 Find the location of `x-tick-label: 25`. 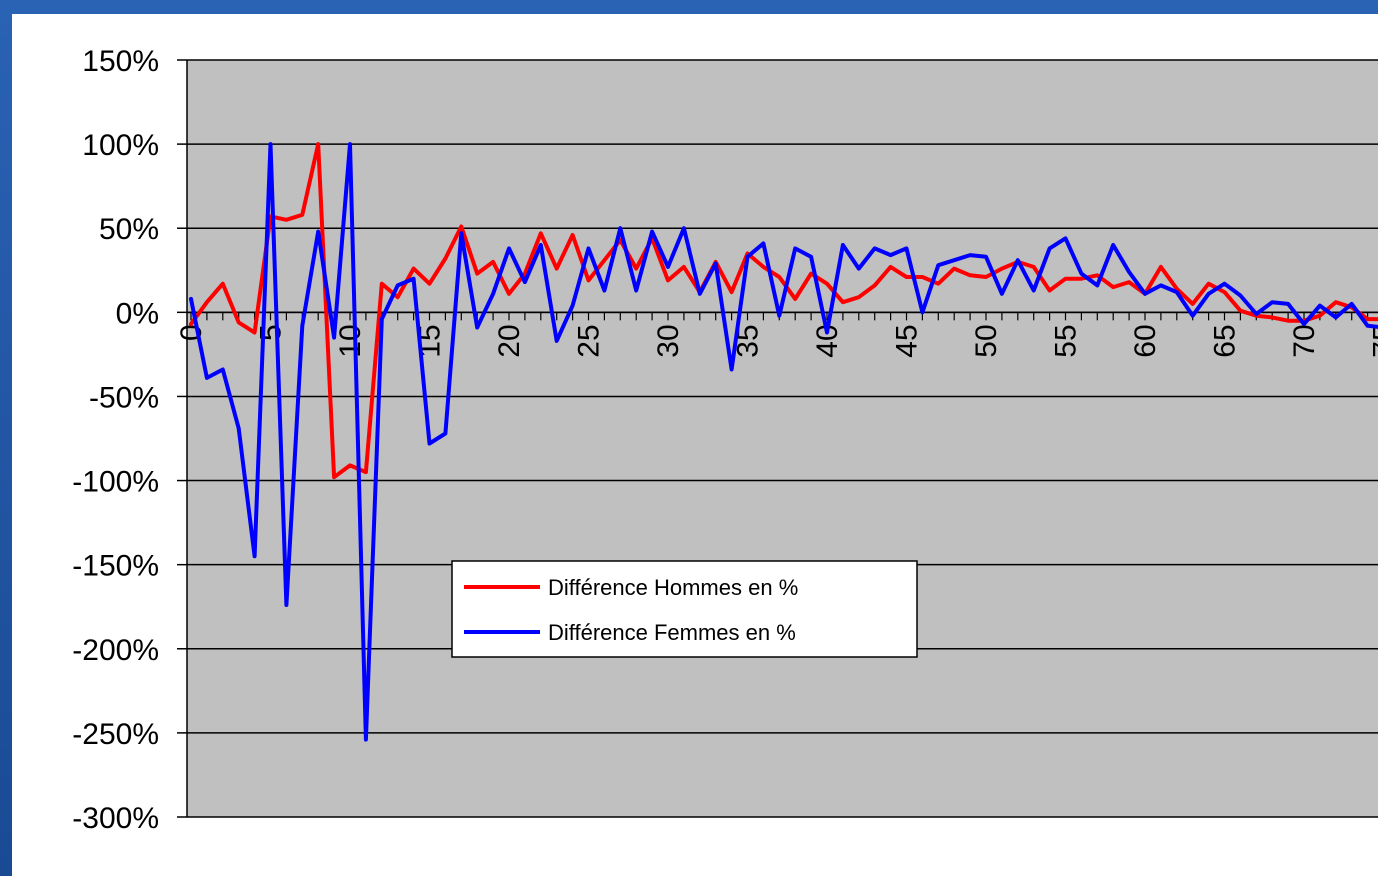

x-tick-label: 25 is located at coordinates (589, 340).